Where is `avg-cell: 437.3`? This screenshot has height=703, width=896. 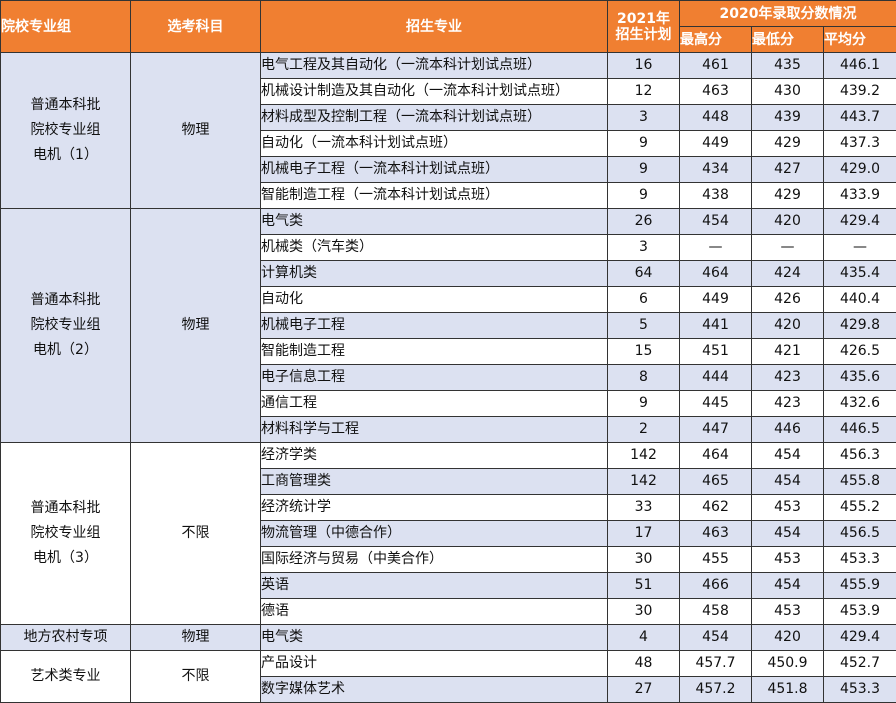 avg-cell: 437.3 is located at coordinates (860, 144).